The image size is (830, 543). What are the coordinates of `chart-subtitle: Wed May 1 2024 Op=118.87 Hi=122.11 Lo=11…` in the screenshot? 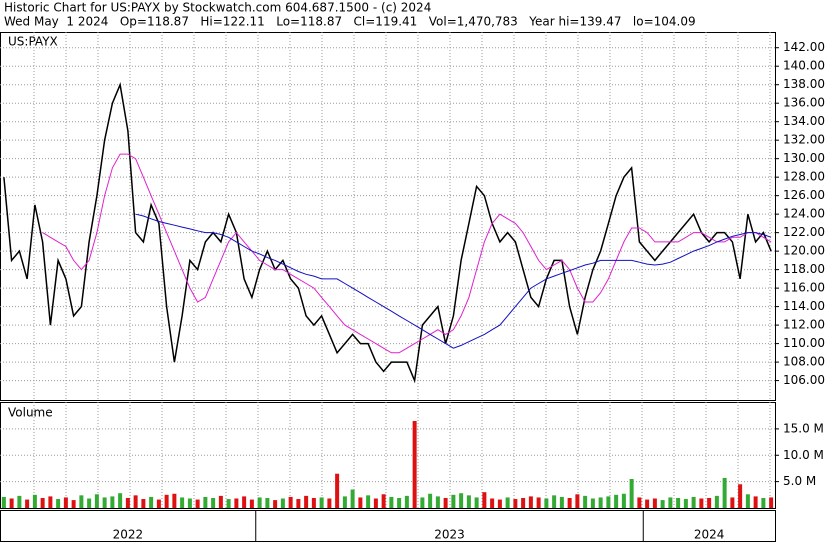 It's located at (350, 22).